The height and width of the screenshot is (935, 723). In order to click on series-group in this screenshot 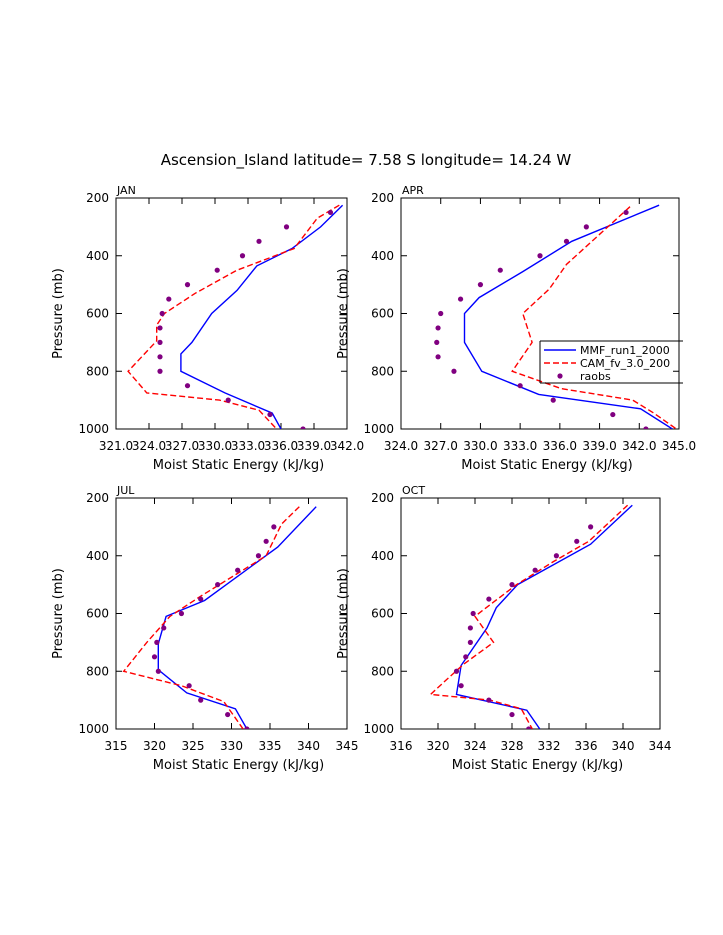, I will do `click(530, 616)`.